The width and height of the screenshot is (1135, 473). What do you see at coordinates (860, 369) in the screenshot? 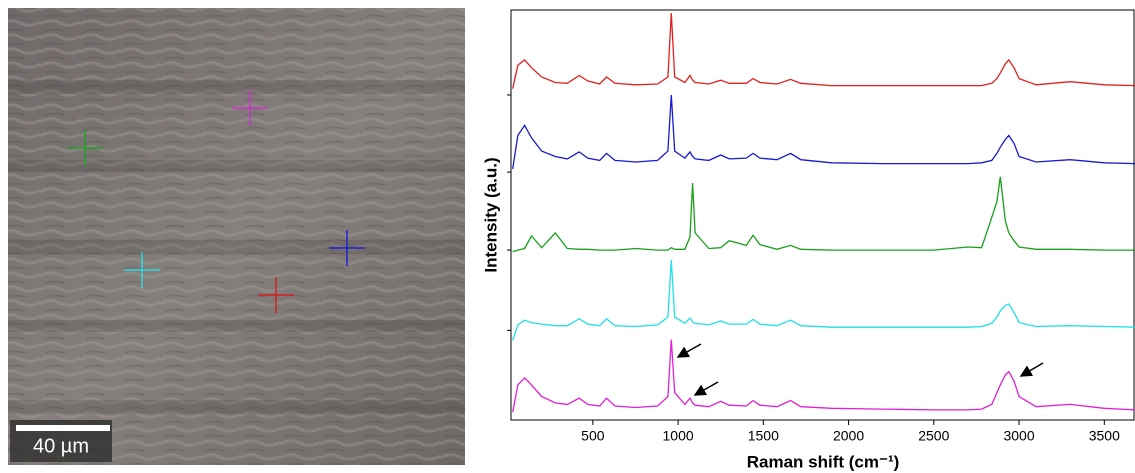
I see `annotation-arrows` at bounding box center [860, 369].